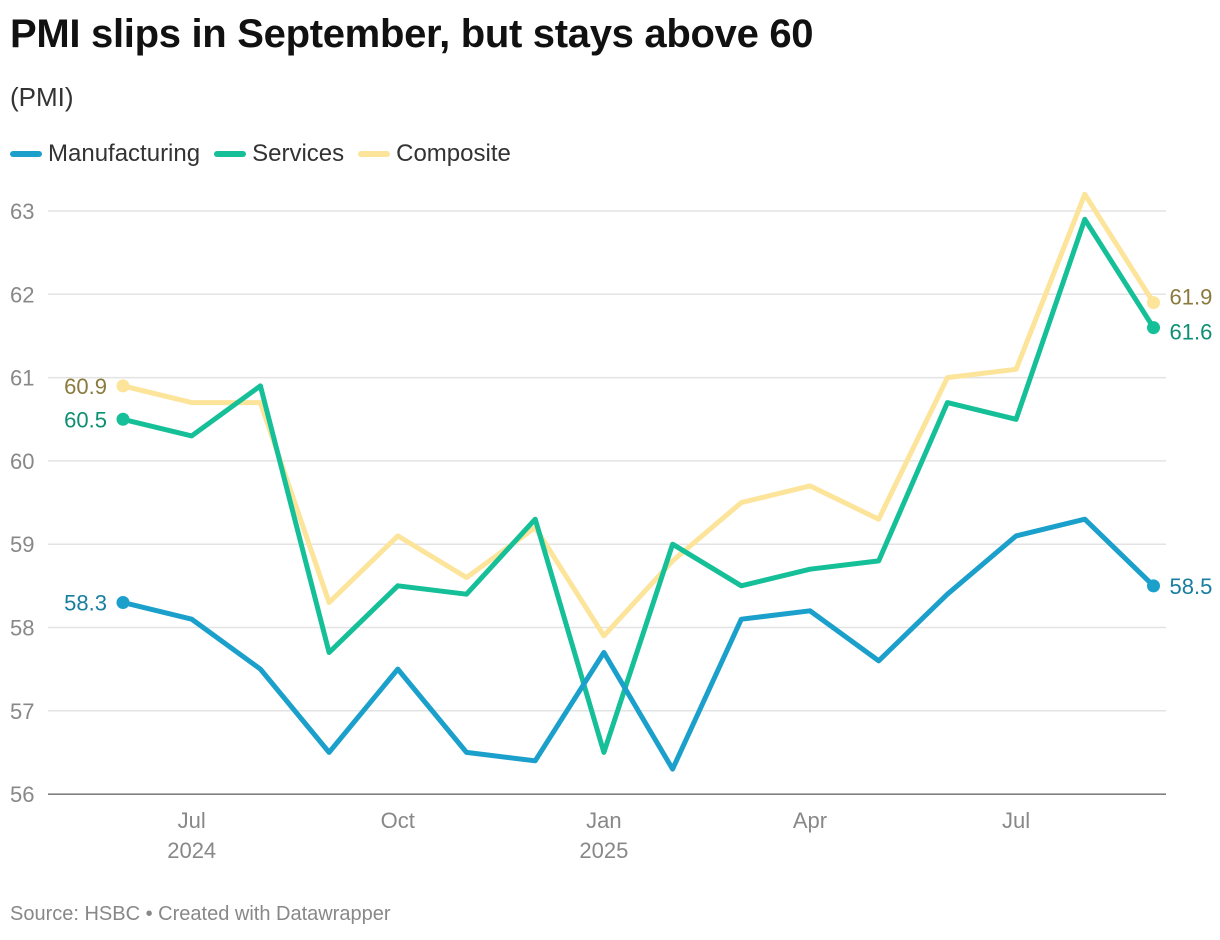 The width and height of the screenshot is (1220, 940). What do you see at coordinates (42, 97) in the screenshot?
I see `chart-subtitle: (PMI)` at bounding box center [42, 97].